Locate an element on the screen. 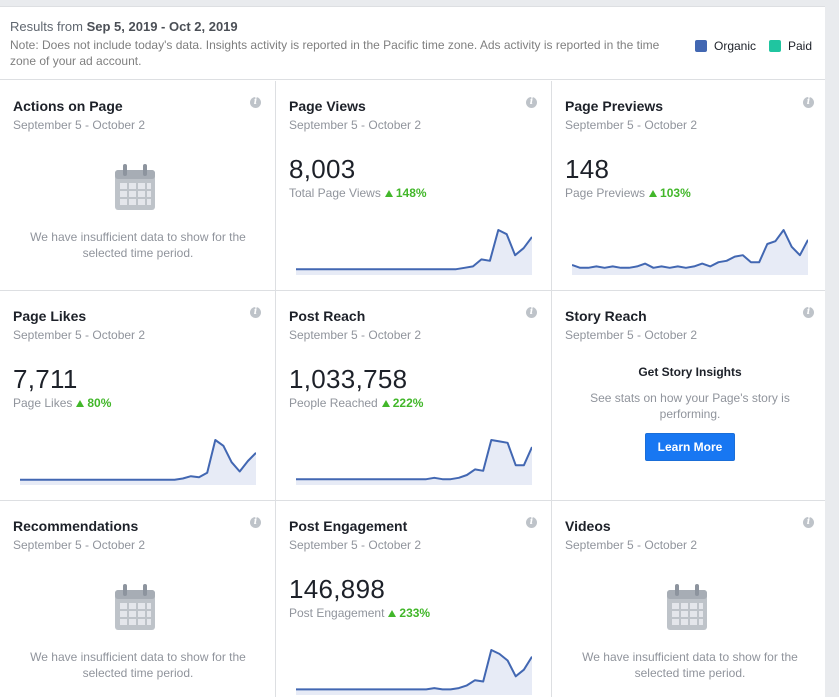 The image size is (839, 697). metric-value: 7,711 is located at coordinates (45, 379).